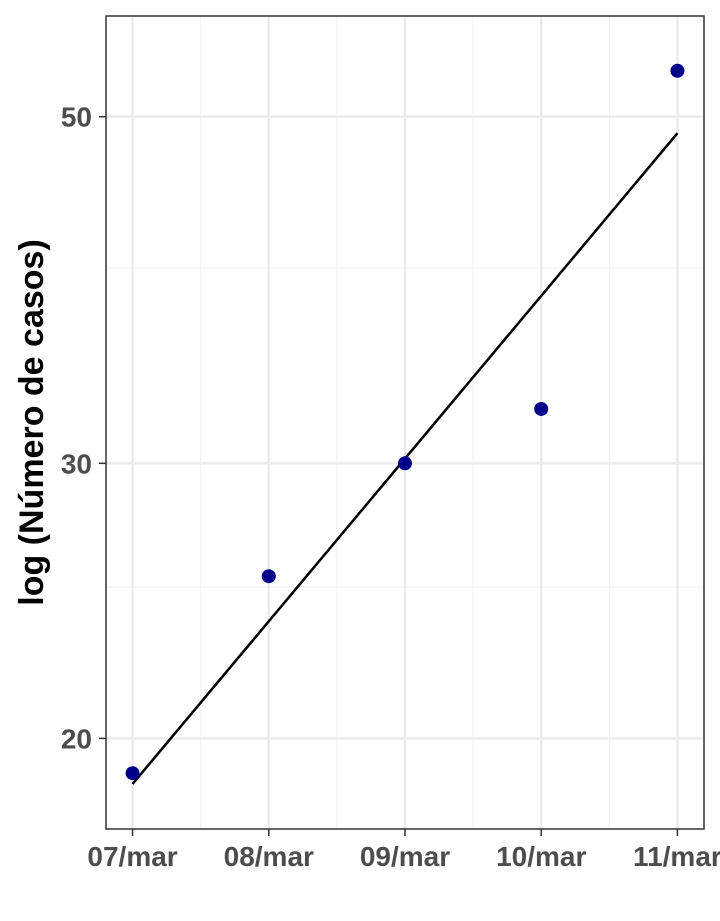 Image resolution: width=720 pixels, height=921 pixels. I want to click on x-tick-label: 08/mar, so click(269, 856).